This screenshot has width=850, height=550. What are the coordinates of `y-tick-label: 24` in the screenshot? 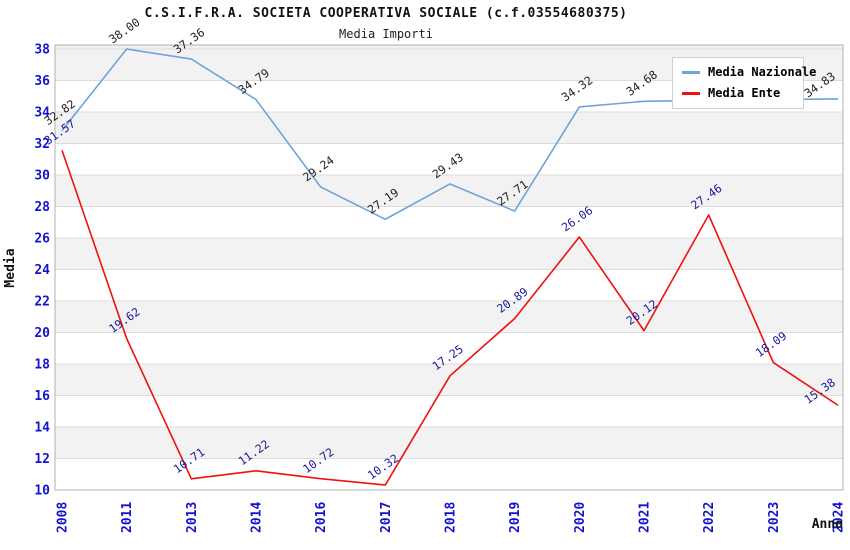 It's located at (42, 270).